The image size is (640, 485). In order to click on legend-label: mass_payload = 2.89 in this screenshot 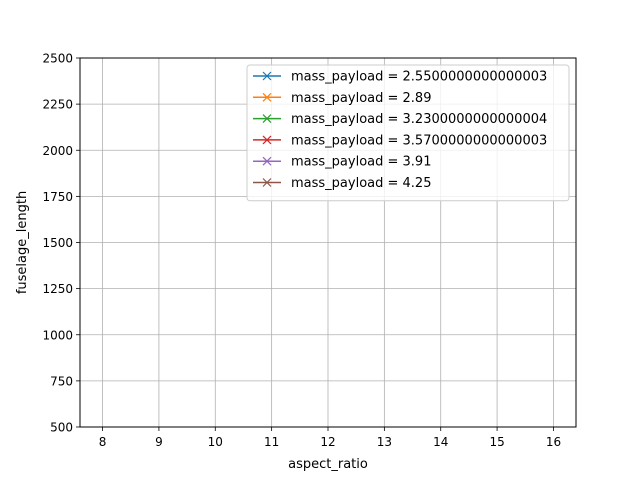, I will do `click(361, 98)`.